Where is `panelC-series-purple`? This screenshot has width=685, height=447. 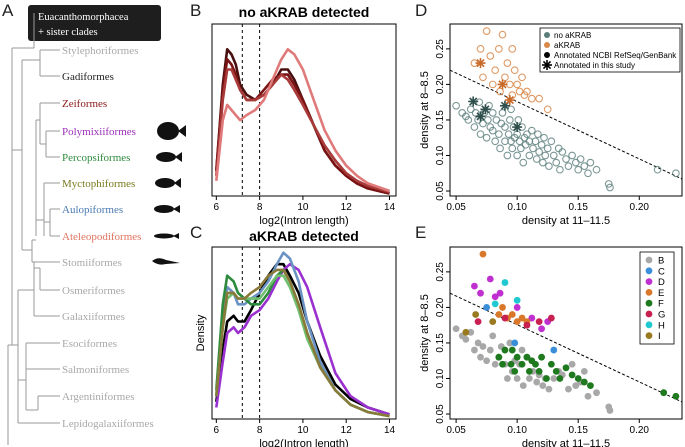
panelC-series-purple is located at coordinates (302, 339).